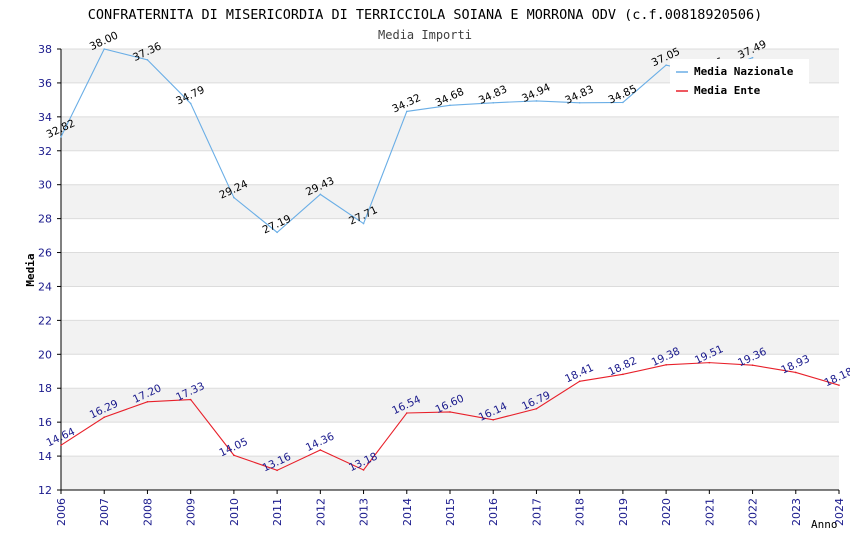 The image size is (850, 550). Describe the element at coordinates (320, 512) in the screenshot. I see `x-tick-label: 2012` at that location.